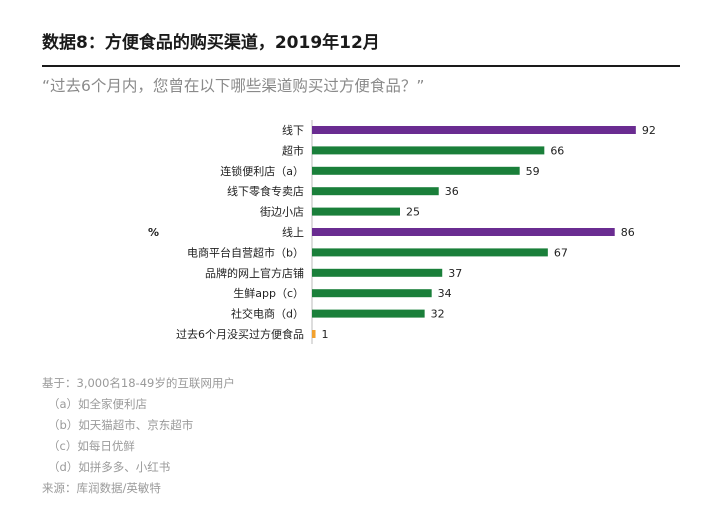  I want to click on value-label: 32, so click(438, 314).